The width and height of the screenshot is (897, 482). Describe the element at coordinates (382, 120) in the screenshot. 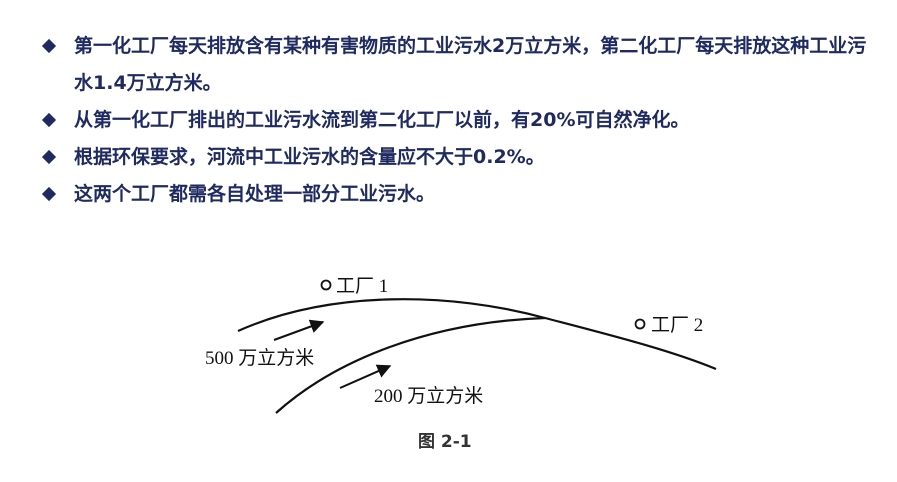

I see `bullet-text: 从第一化工厂排出的工业污水流到第二化工厂以前，有20%可自然净化。` at that location.